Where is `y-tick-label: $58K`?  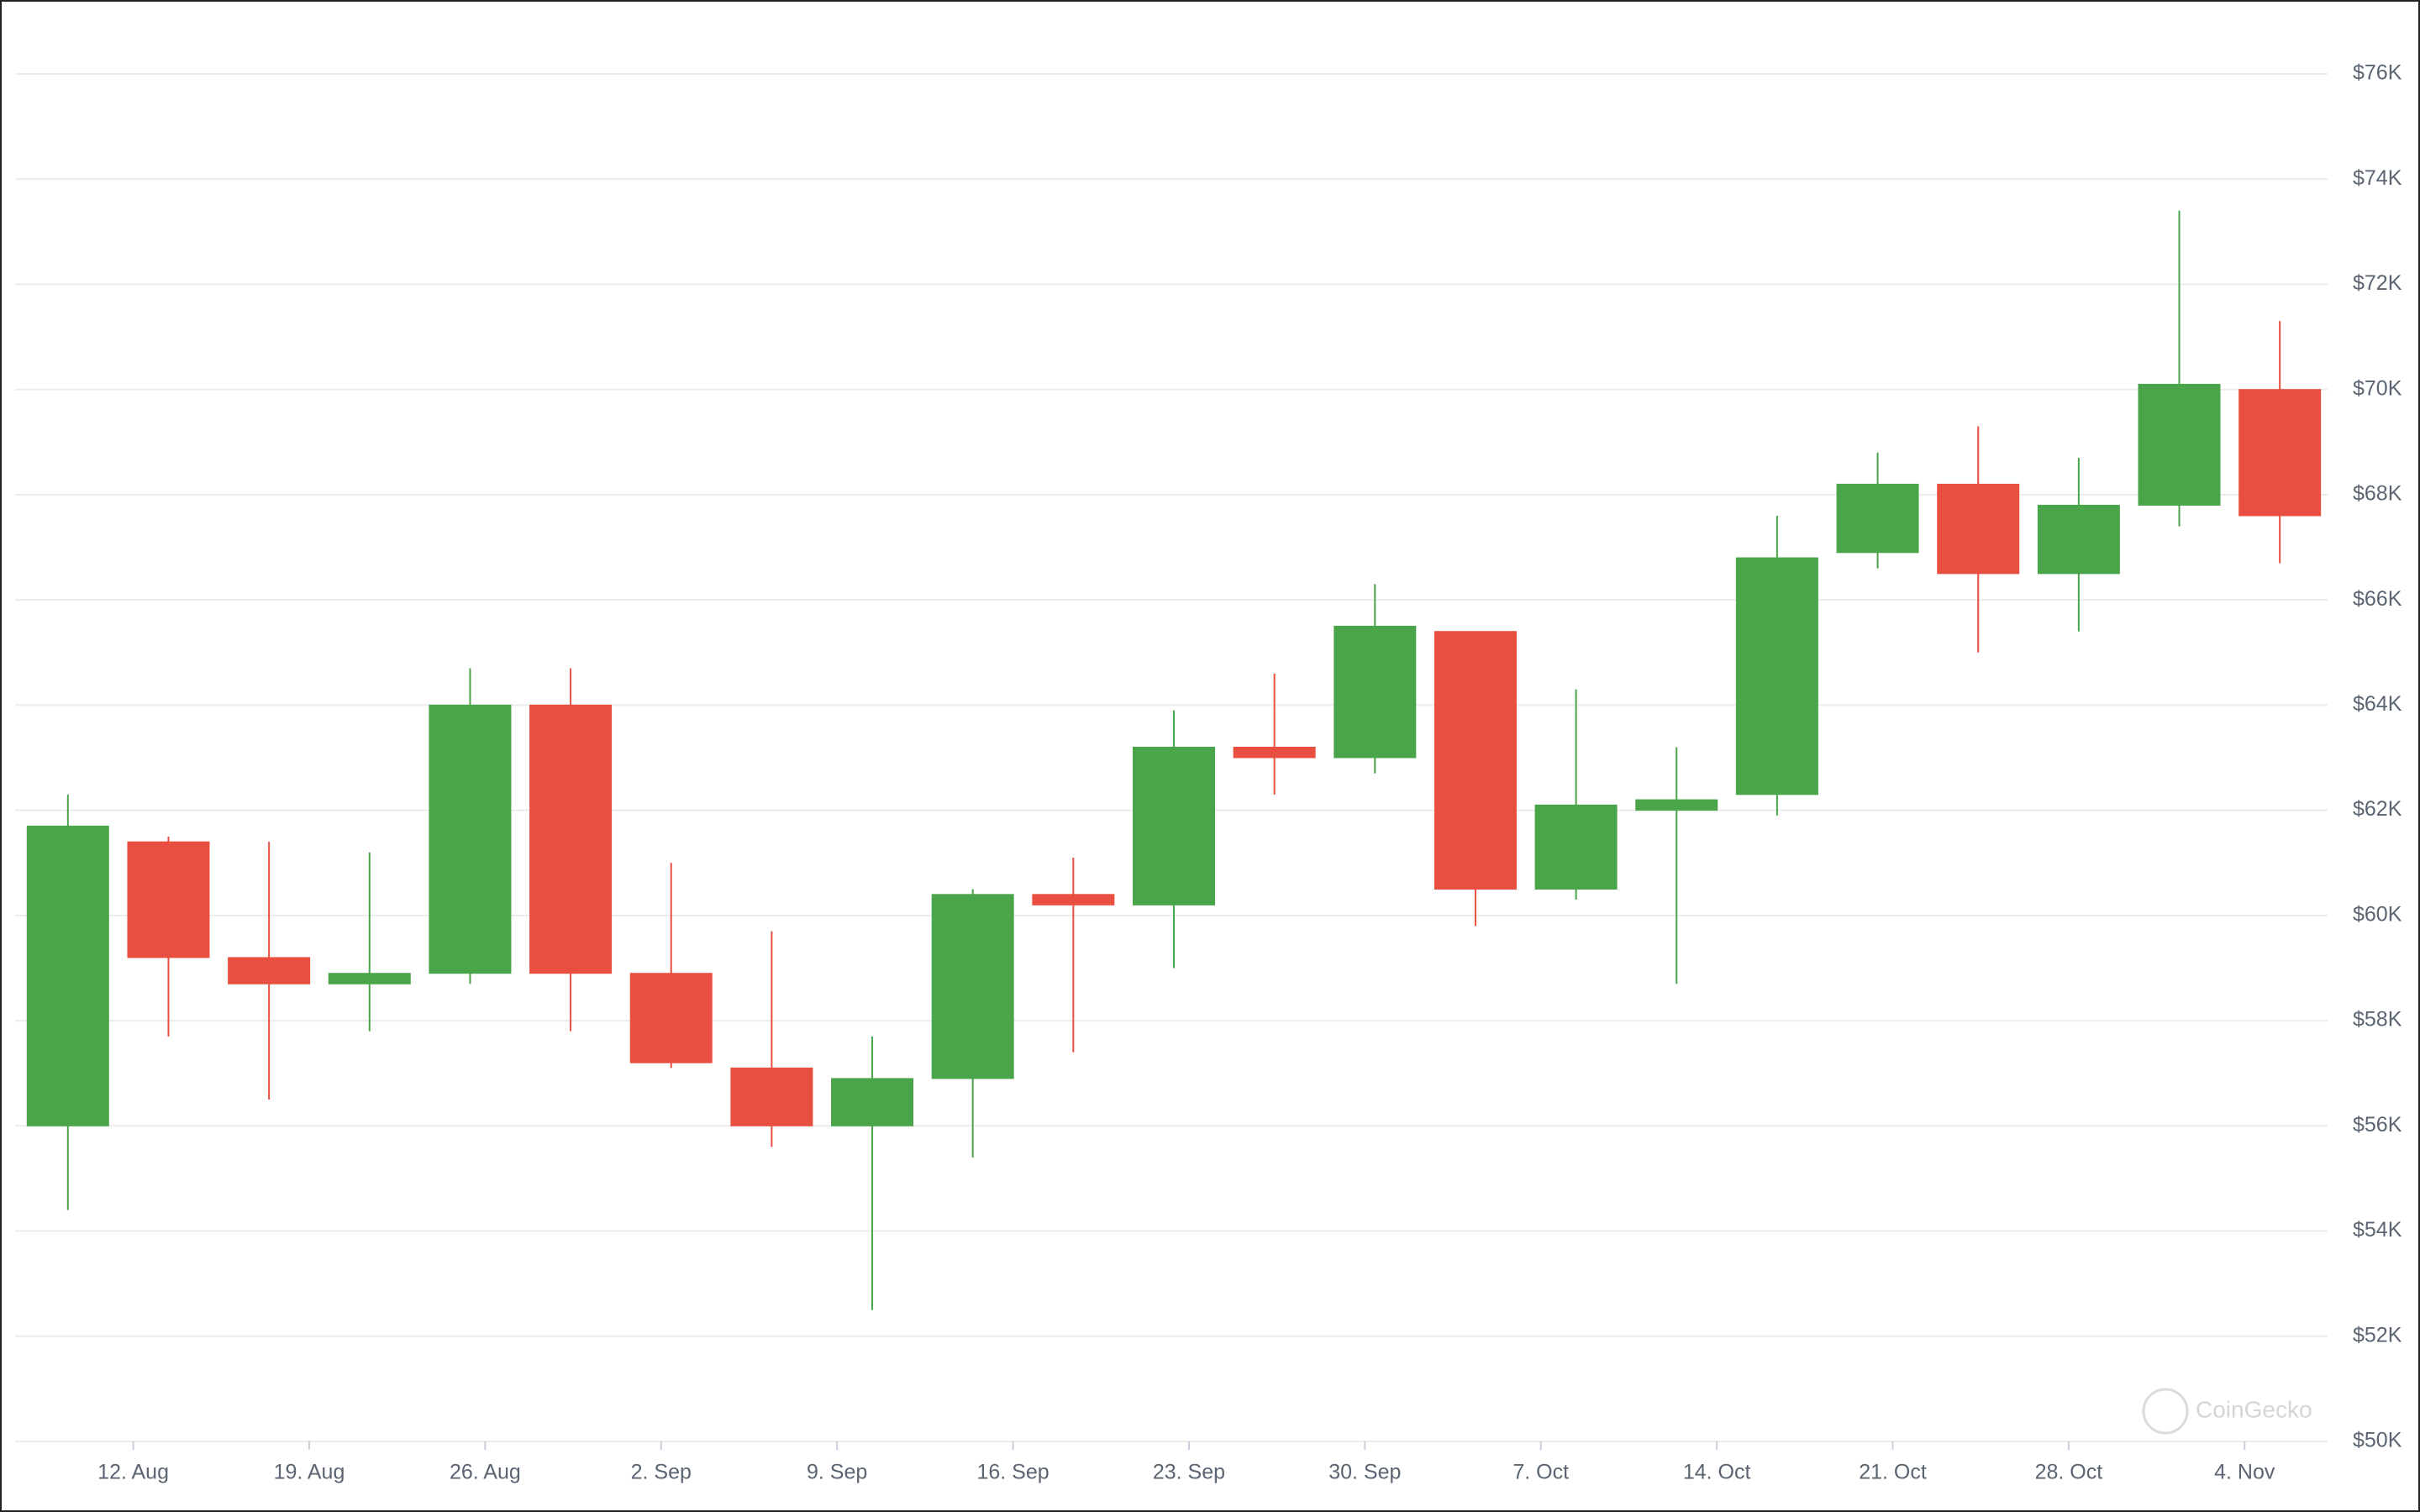
y-tick-label: $58K is located at coordinates (2377, 1020).